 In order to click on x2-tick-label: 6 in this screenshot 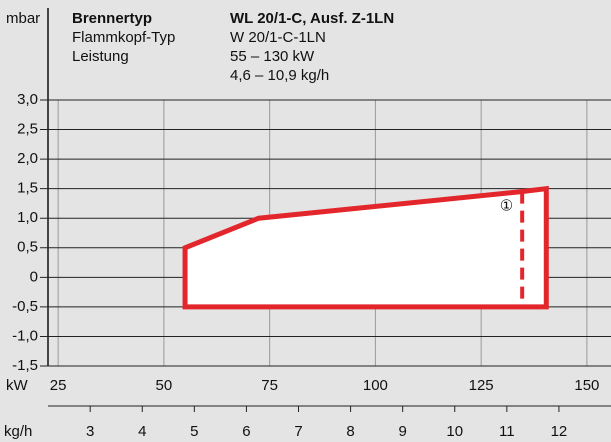, I will do `click(246, 431)`.